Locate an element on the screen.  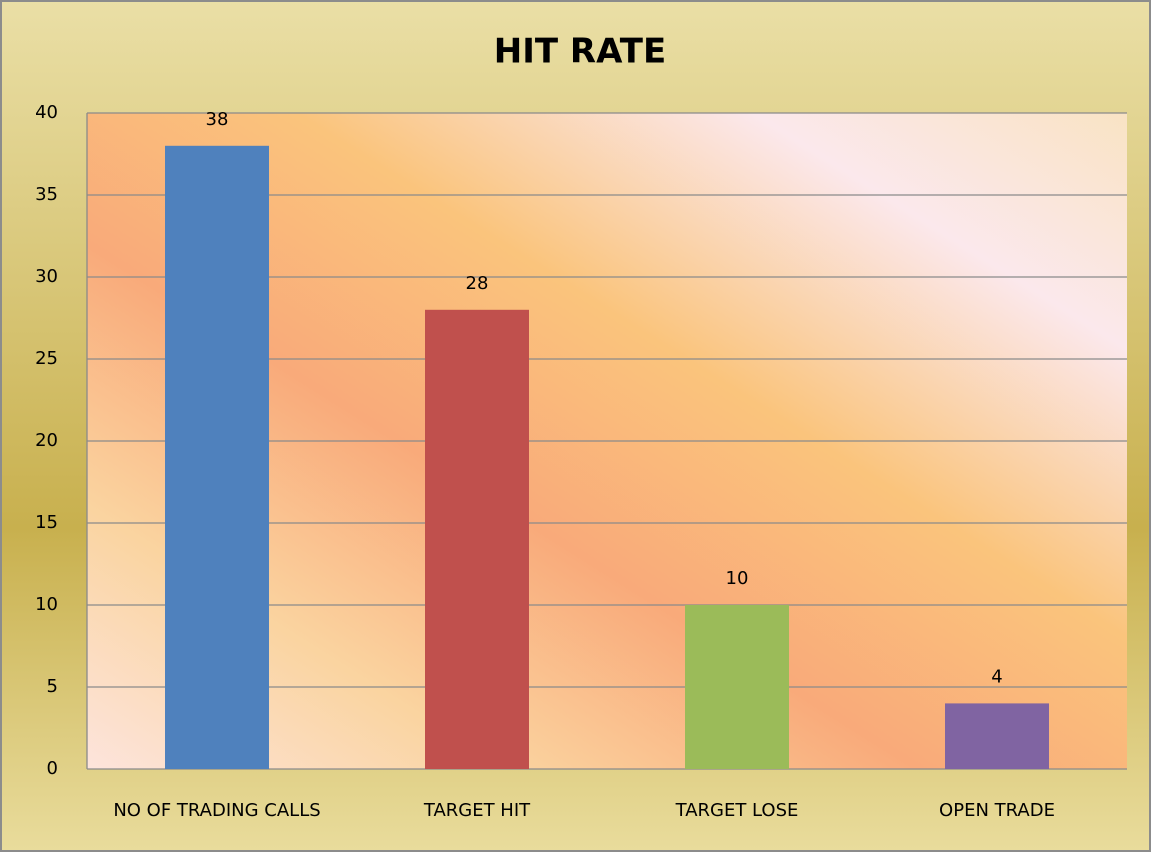
y-tick-label: 25 is located at coordinates (46, 358).